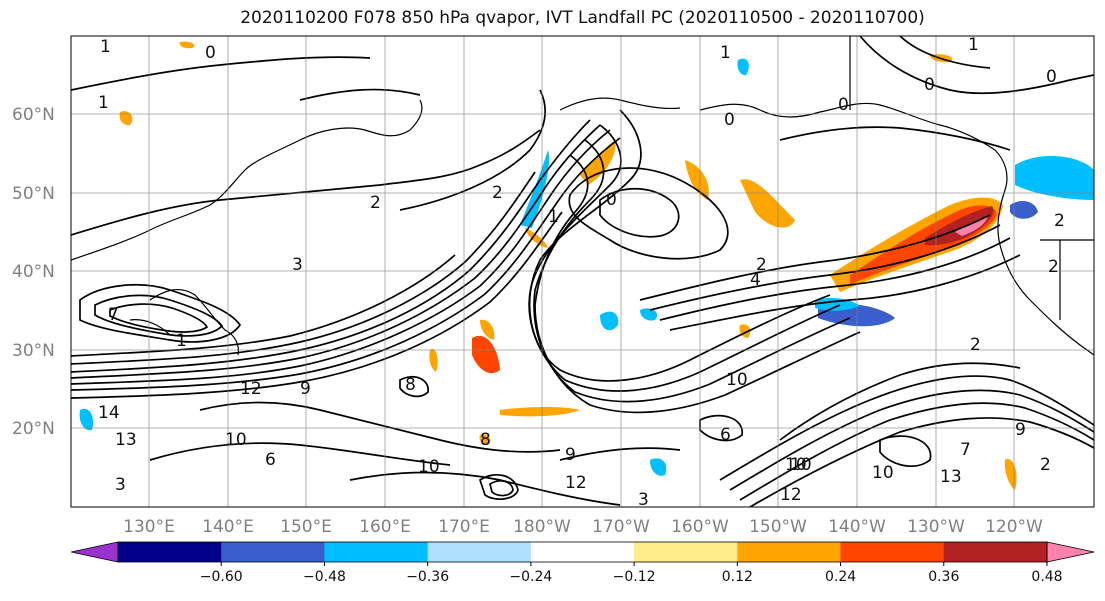 The width and height of the screenshot is (1105, 601). Describe the element at coordinates (755, 280) in the screenshot. I see `contour-label: 4` at that location.